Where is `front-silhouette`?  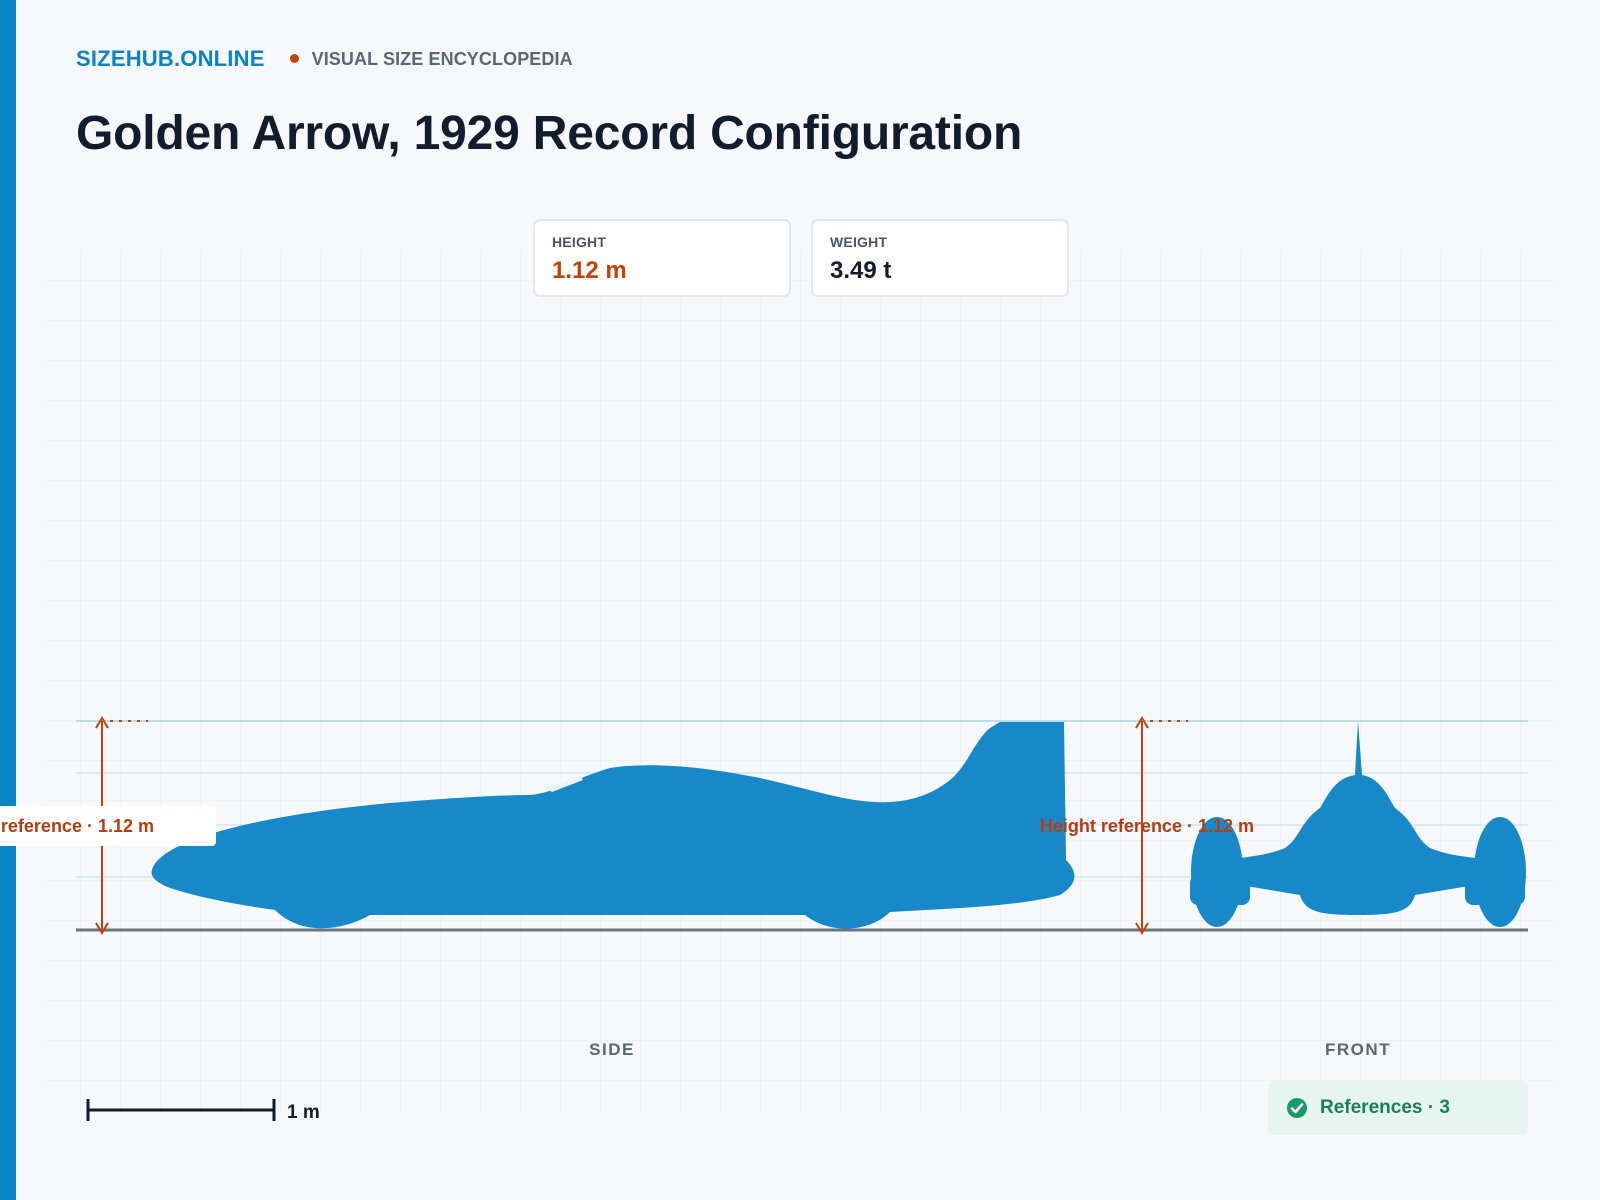
front-silhouette is located at coordinates (1358, 824).